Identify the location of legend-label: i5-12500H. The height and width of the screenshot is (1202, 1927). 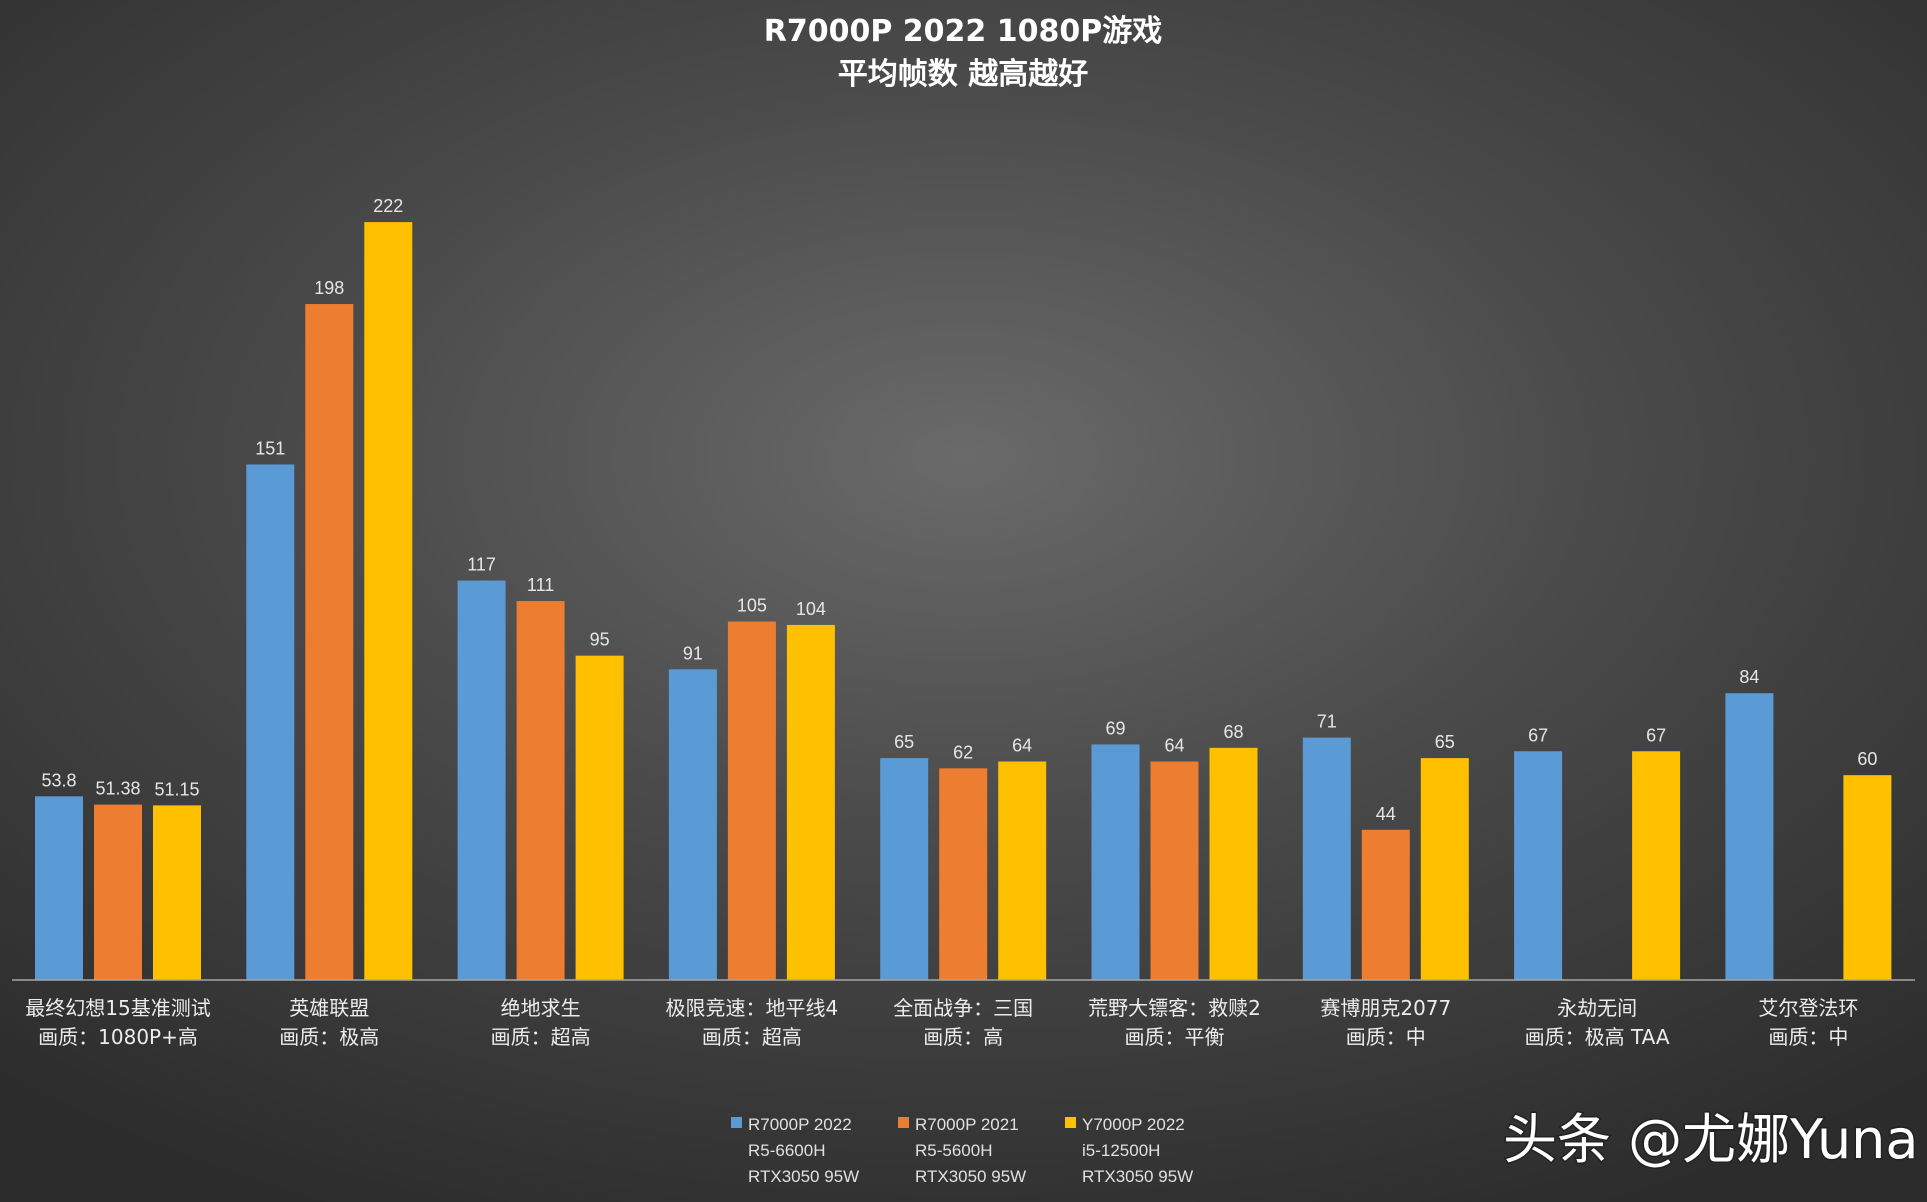
(1121, 1150).